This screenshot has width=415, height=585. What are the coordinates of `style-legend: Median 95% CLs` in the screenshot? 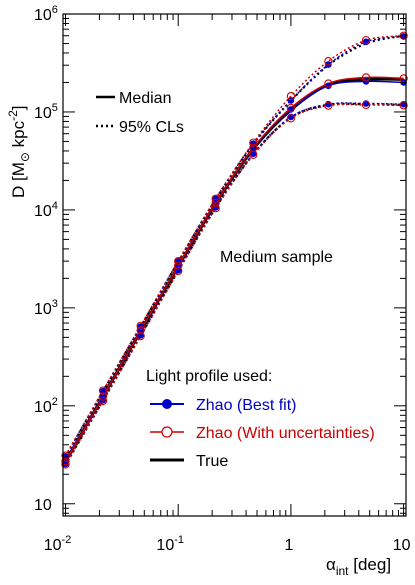 It's located at (140, 113).